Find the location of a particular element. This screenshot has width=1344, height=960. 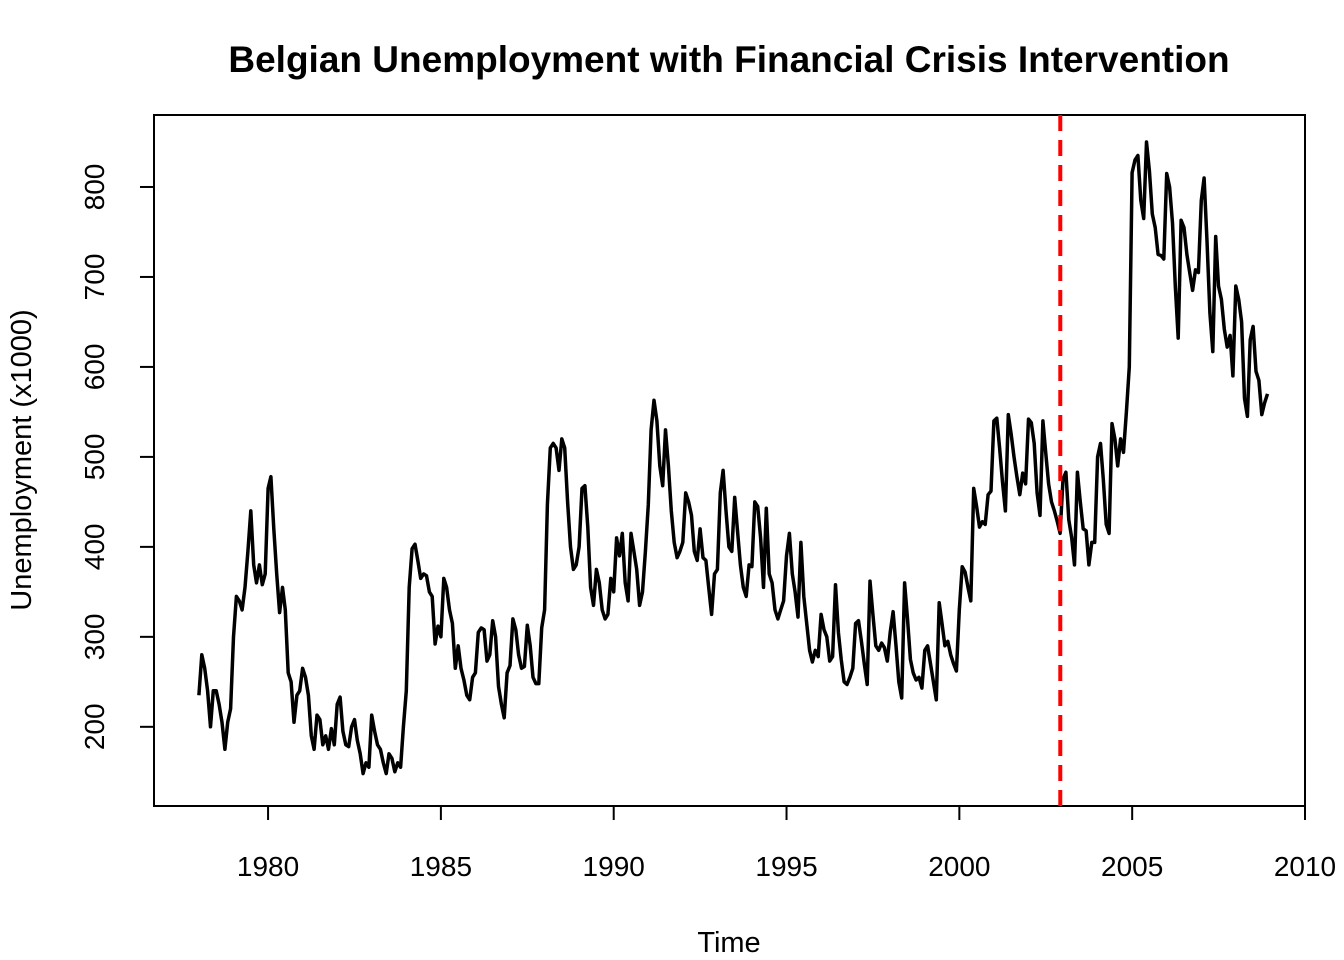

y-axis: 200 300 400 500 600 700 800 is located at coordinates (116, 457).